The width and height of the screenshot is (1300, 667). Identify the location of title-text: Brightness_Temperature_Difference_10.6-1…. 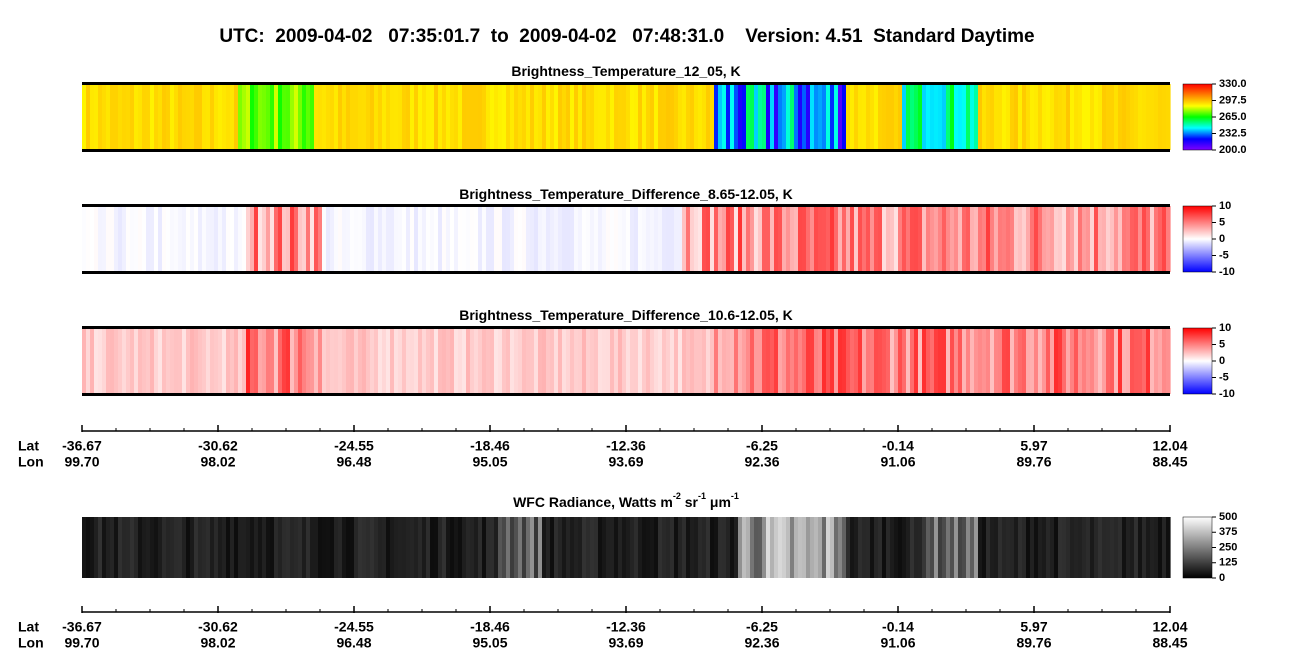
(626, 315).